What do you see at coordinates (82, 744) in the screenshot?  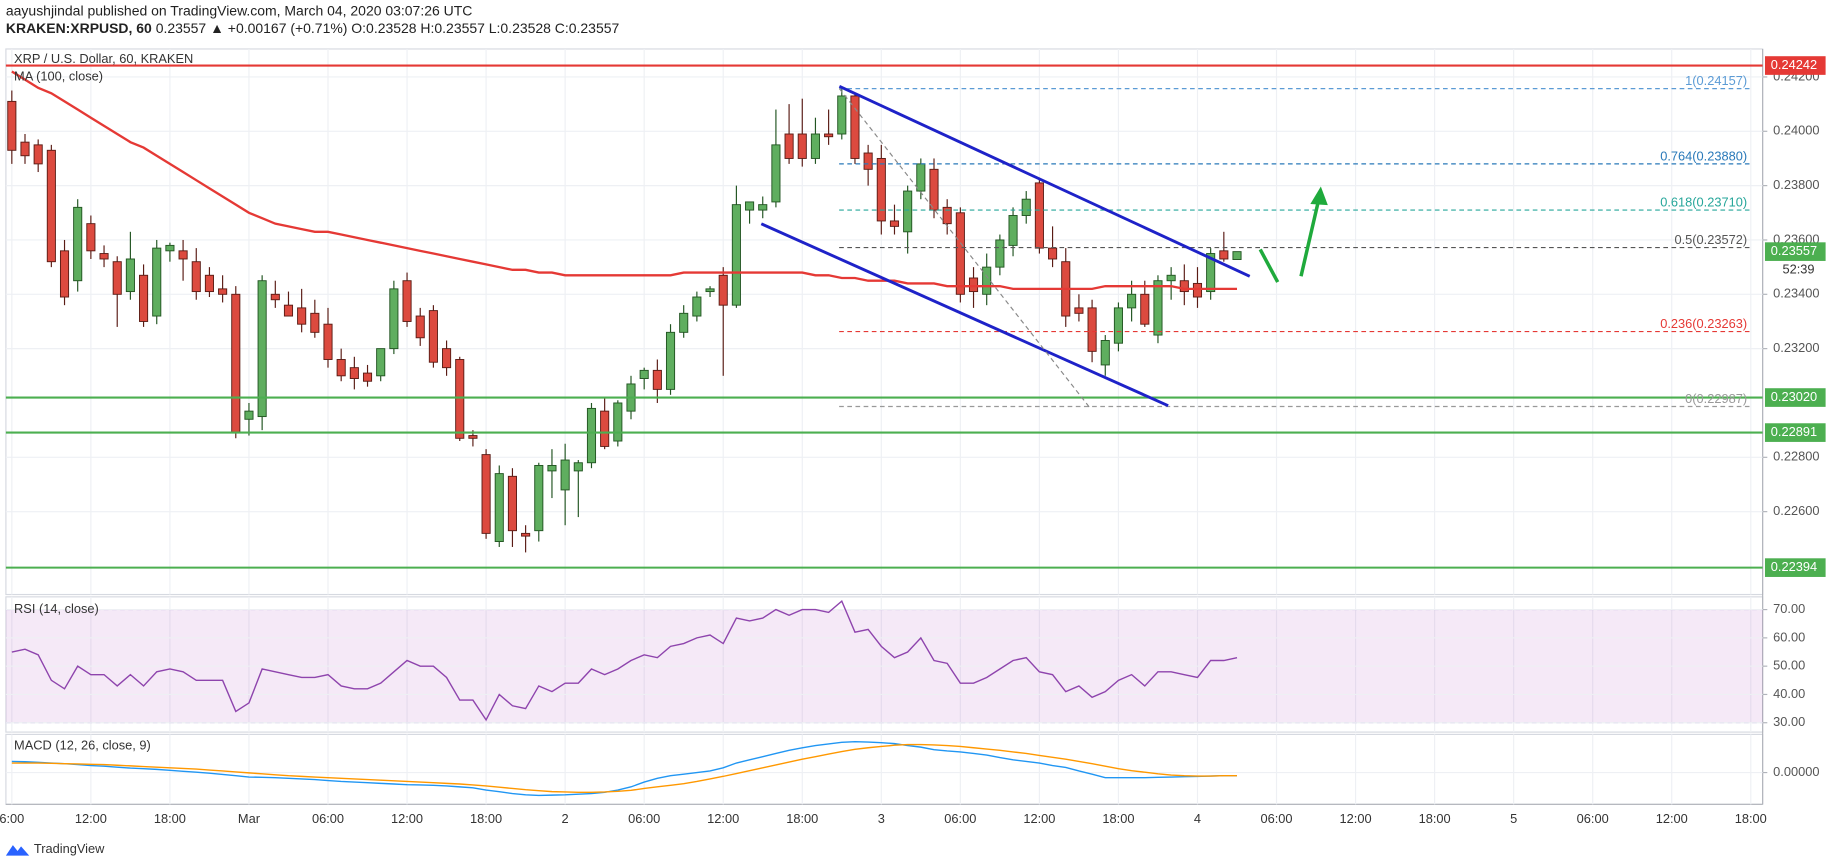 I see `panel-title: MACD (12, 26, close, 9)` at bounding box center [82, 744].